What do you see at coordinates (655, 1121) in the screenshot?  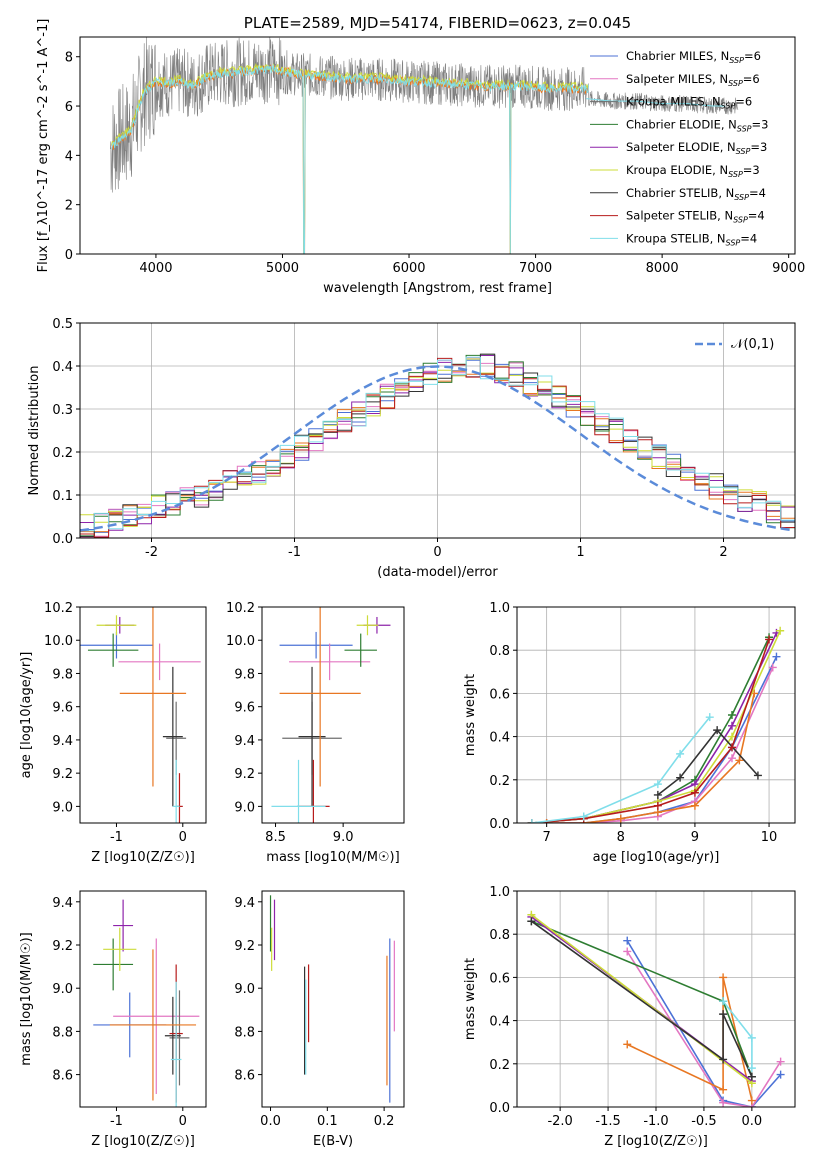 I see `x-tick-label: -1.0` at bounding box center [655, 1121].